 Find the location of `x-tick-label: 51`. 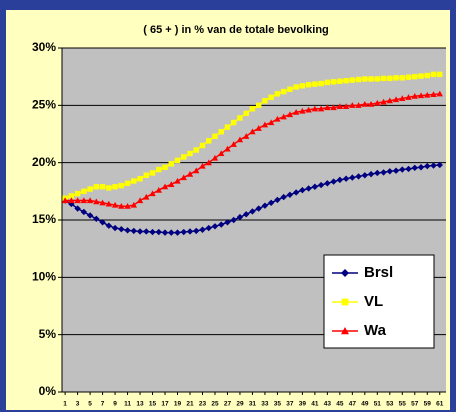

x-tick-label: 51 is located at coordinates (378, 404).